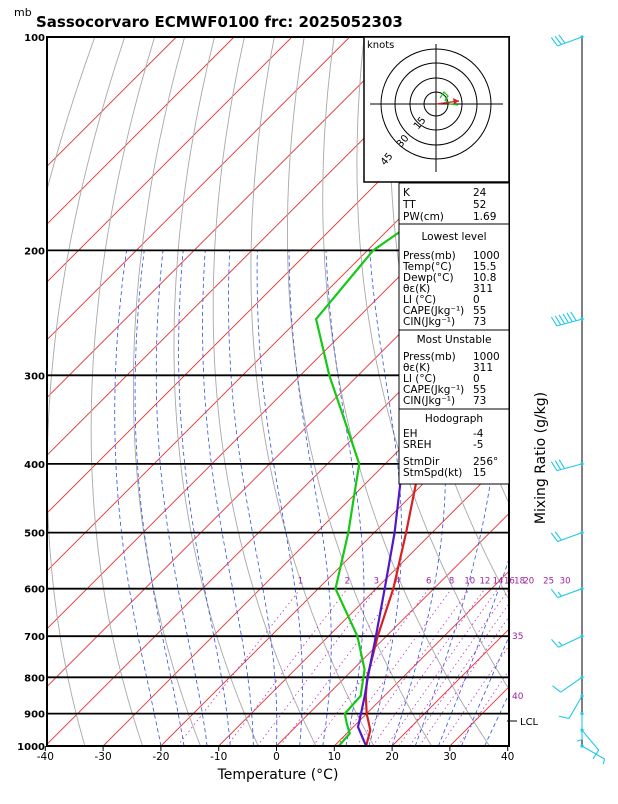 The image size is (618, 804). Describe the element at coordinates (449, 757) in the screenshot. I see `x-tick-label: 30` at that location.